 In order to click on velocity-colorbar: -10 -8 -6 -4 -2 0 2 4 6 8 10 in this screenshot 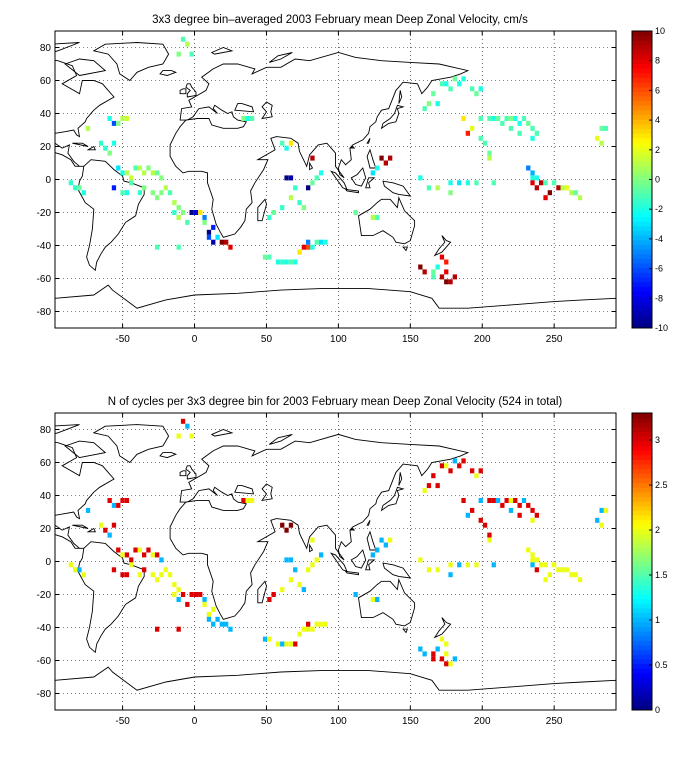, I will do `click(649, 179)`.